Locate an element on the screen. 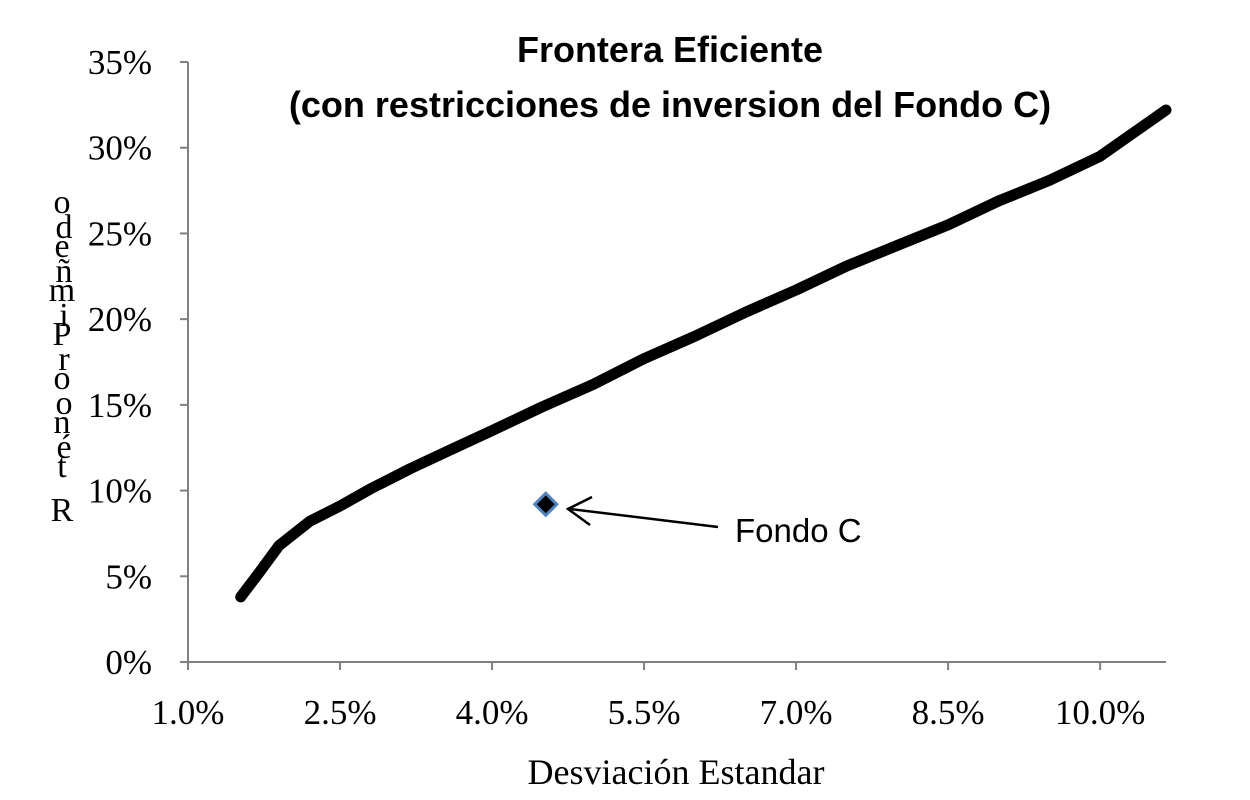 This screenshot has width=1250, height=800. x-axis-title: Desviación Estandar is located at coordinates (676, 772).